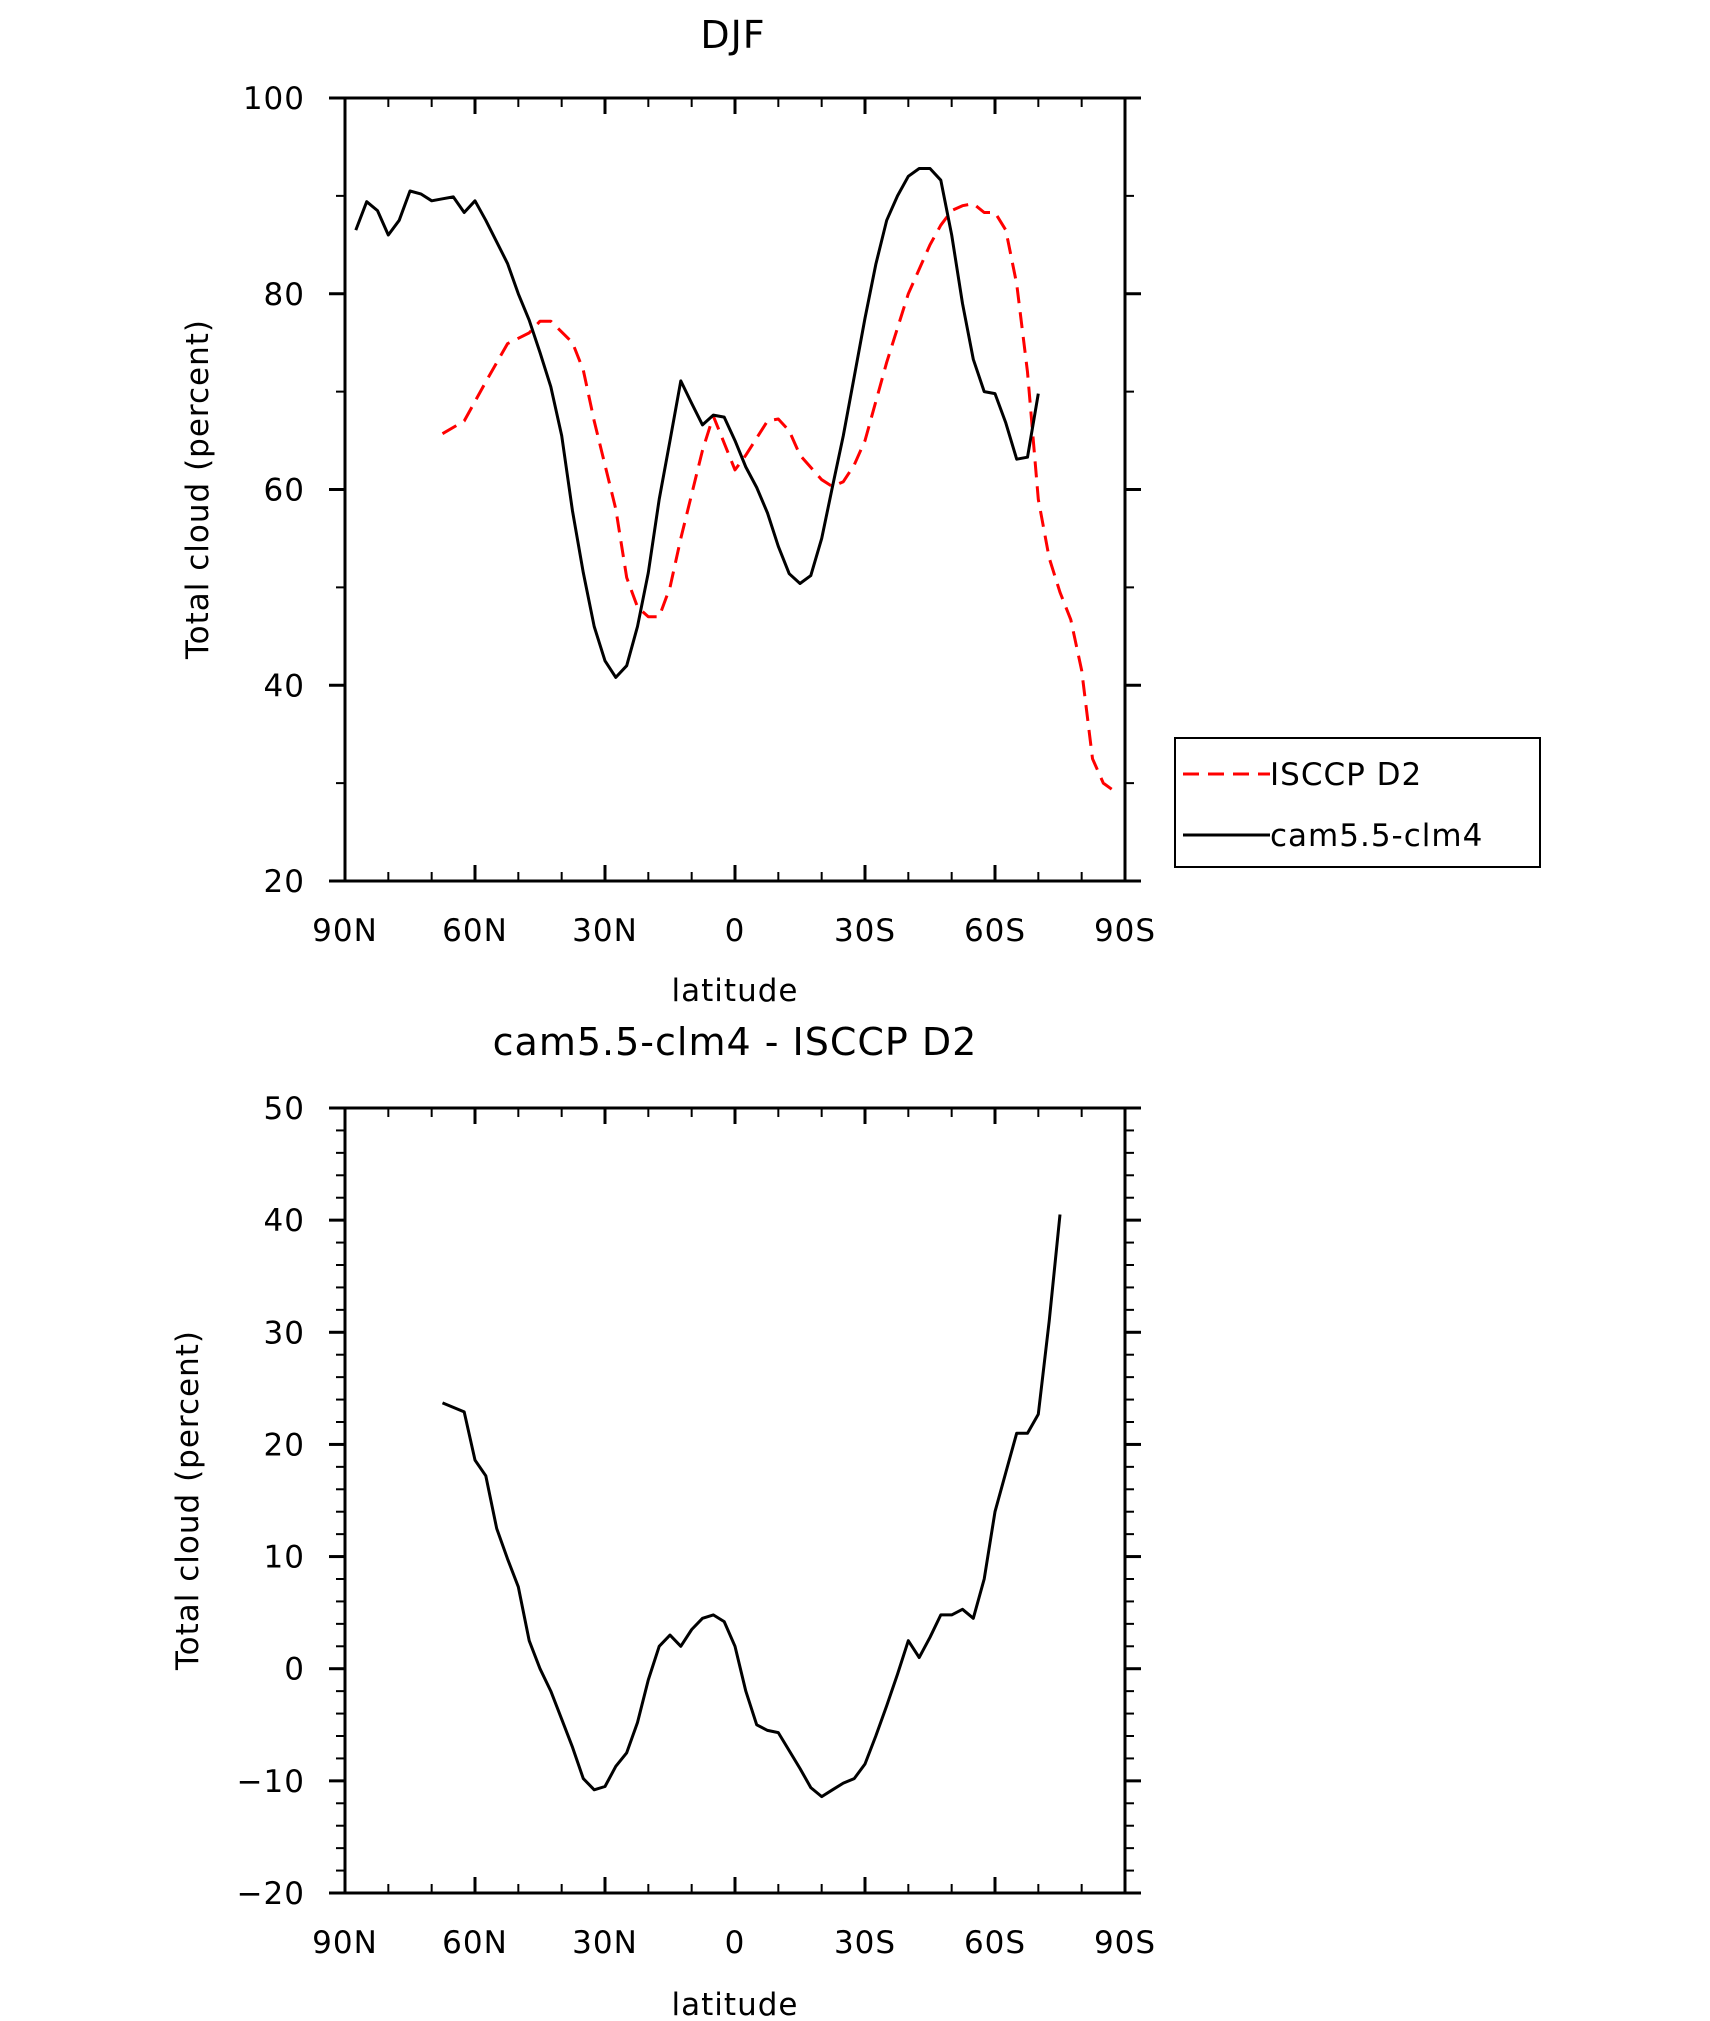  I want to click on legend: ISCCP D2 cam5.5-clm4, so click(1357, 802).